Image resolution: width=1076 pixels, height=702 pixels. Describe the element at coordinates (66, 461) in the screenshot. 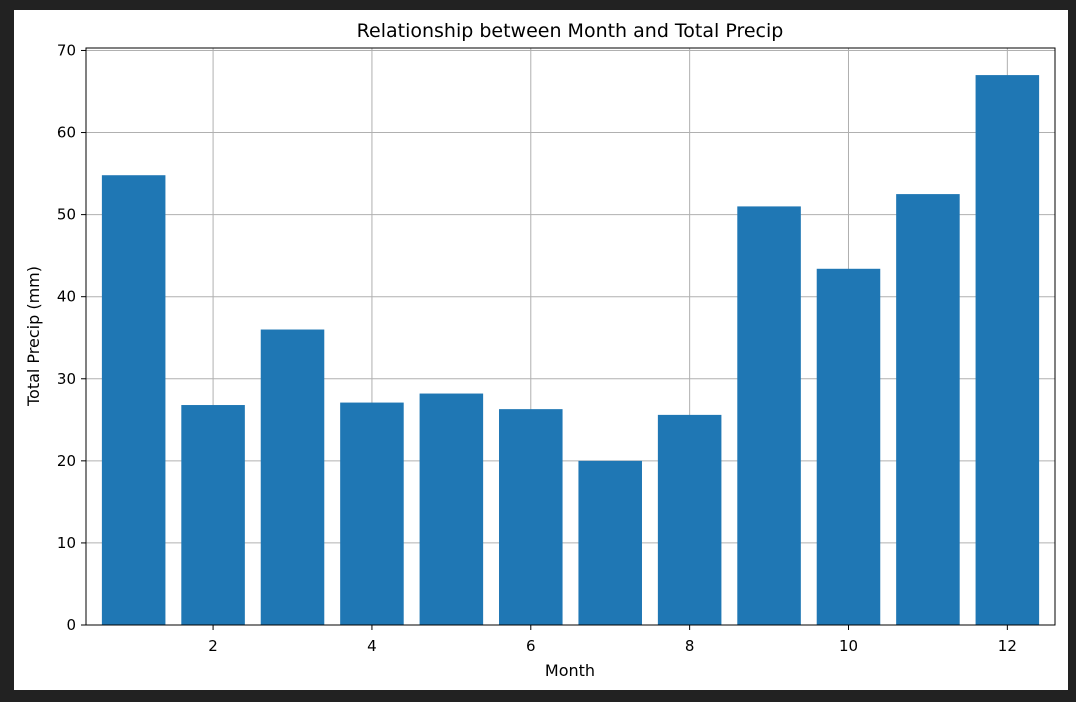

I see `y-tick-label: 20` at that location.